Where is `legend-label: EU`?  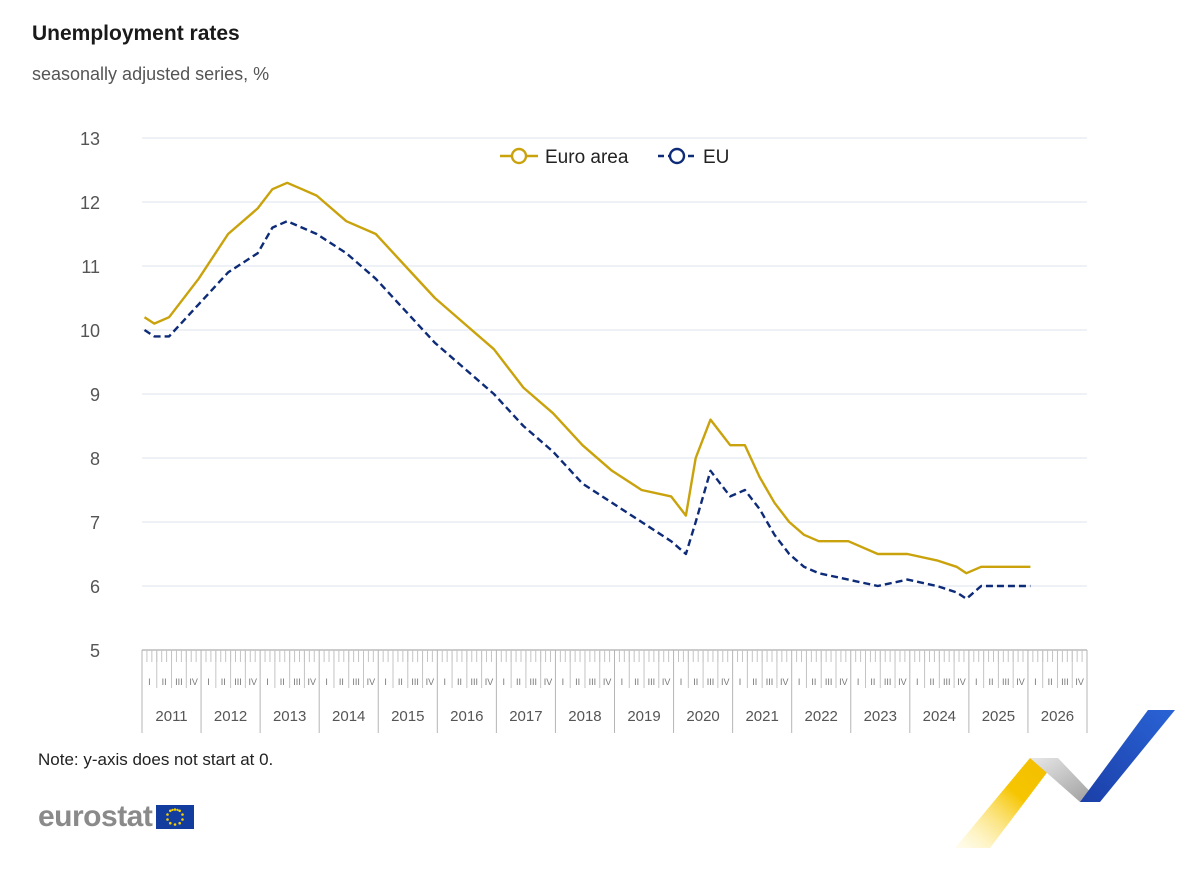 legend-label: EU is located at coordinates (716, 157).